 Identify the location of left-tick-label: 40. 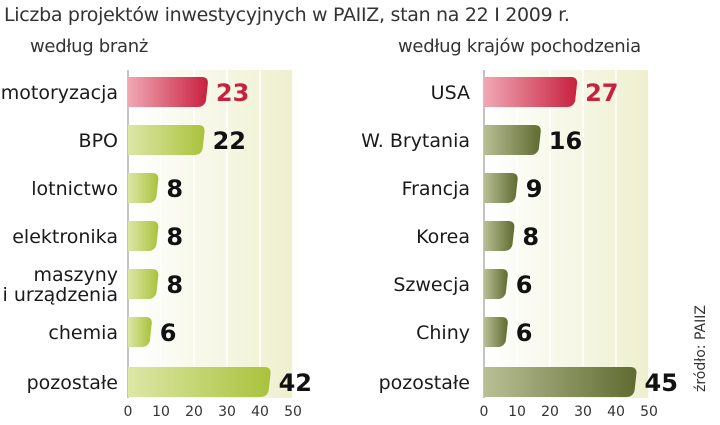
(260, 412).